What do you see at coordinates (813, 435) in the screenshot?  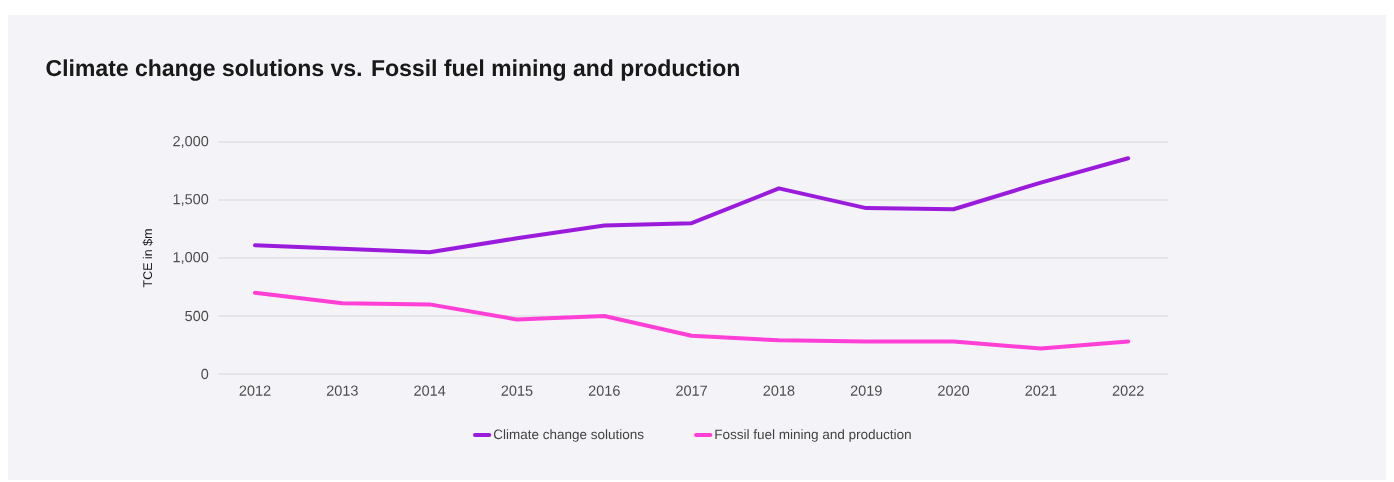 I see `legend-label: Fossil fuel mining and production` at bounding box center [813, 435].